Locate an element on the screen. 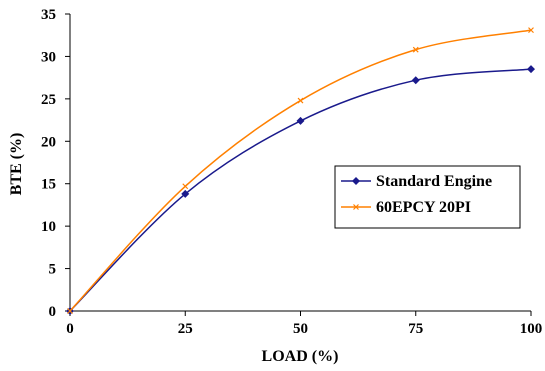 The height and width of the screenshot is (371, 545). y-tick-label: 30 is located at coordinates (48, 57).